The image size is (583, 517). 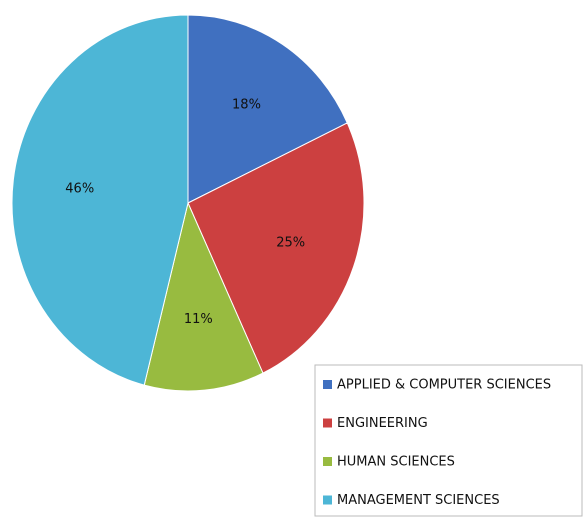 What do you see at coordinates (192, 319) in the screenshot?
I see `slice-value: 11` at bounding box center [192, 319].